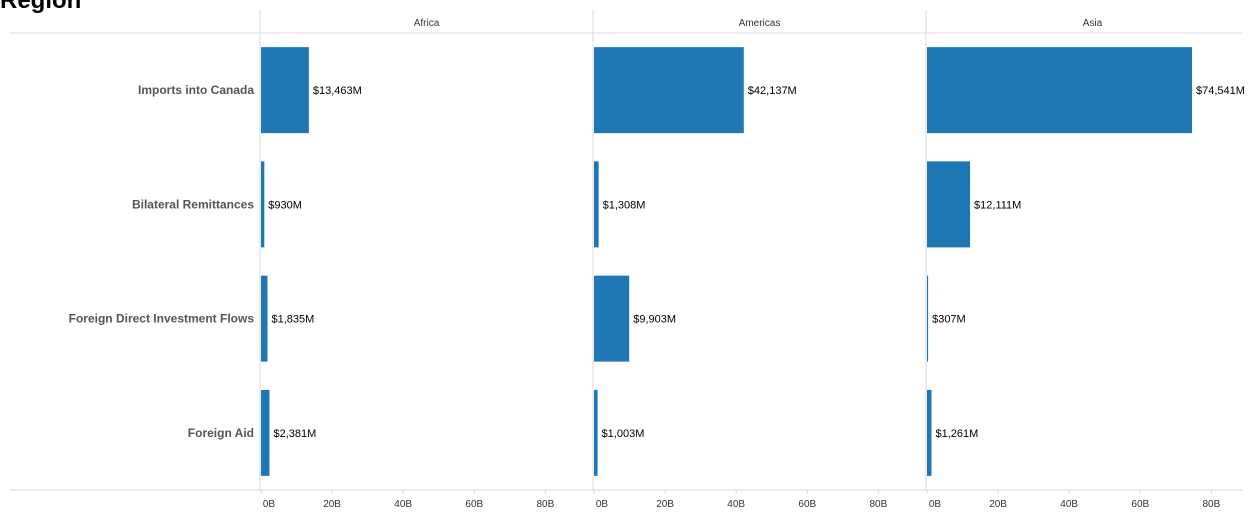  Describe the element at coordinates (221, 433) in the screenshot. I see `category-label: Foreign Aid` at that location.